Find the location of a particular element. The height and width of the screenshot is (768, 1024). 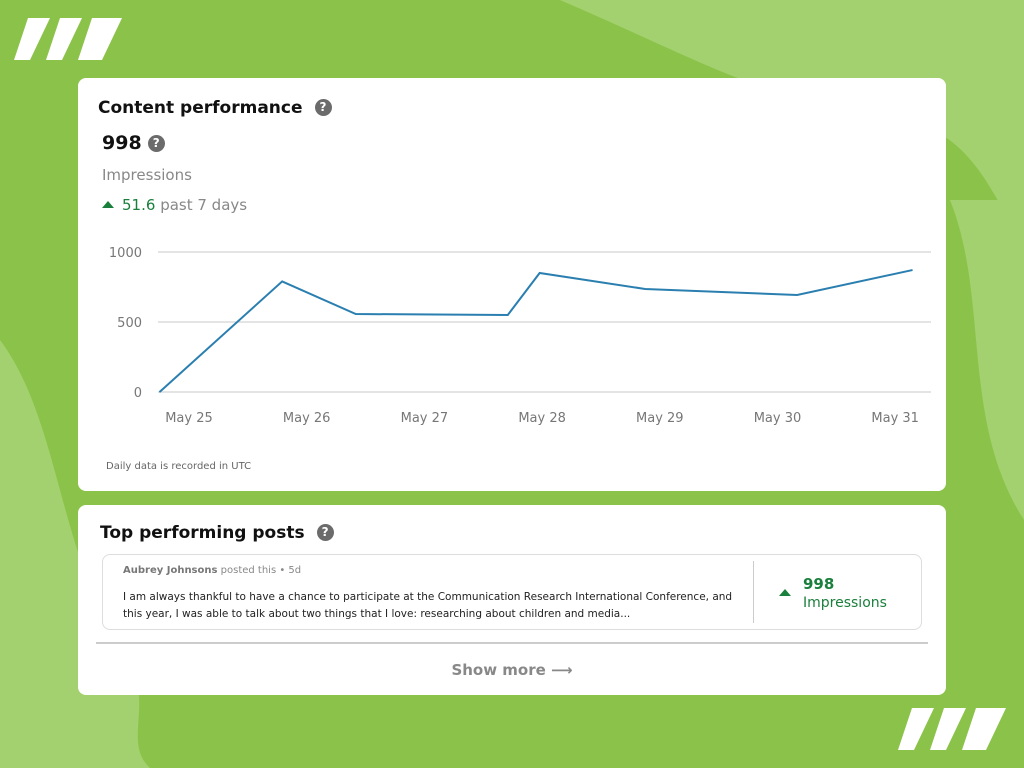

impressions-label: Impressions is located at coordinates (147, 175).